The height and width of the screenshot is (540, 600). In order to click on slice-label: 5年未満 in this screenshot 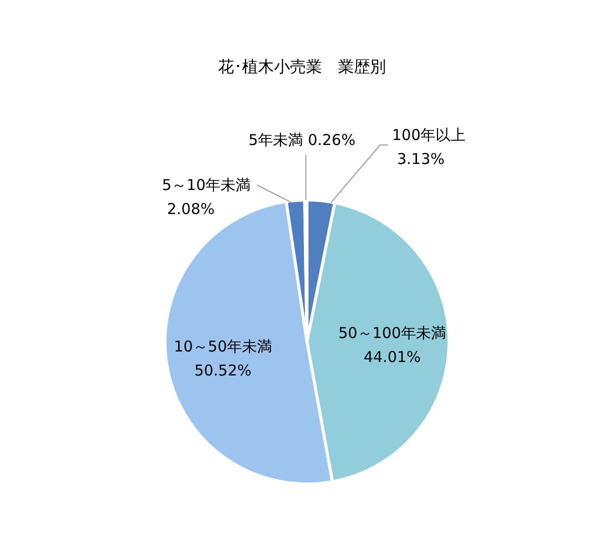, I will do `click(276, 140)`.